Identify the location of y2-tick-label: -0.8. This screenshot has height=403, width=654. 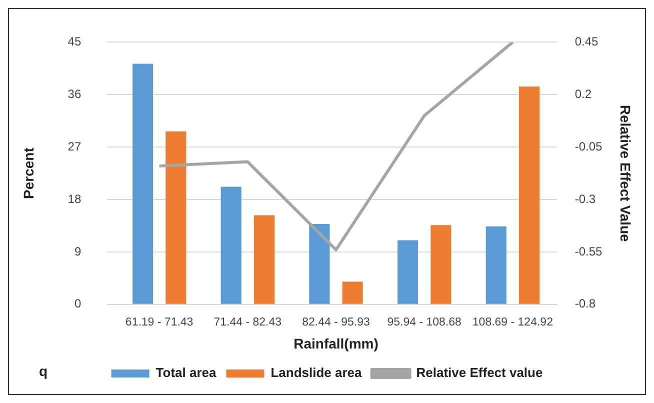
(585, 303).